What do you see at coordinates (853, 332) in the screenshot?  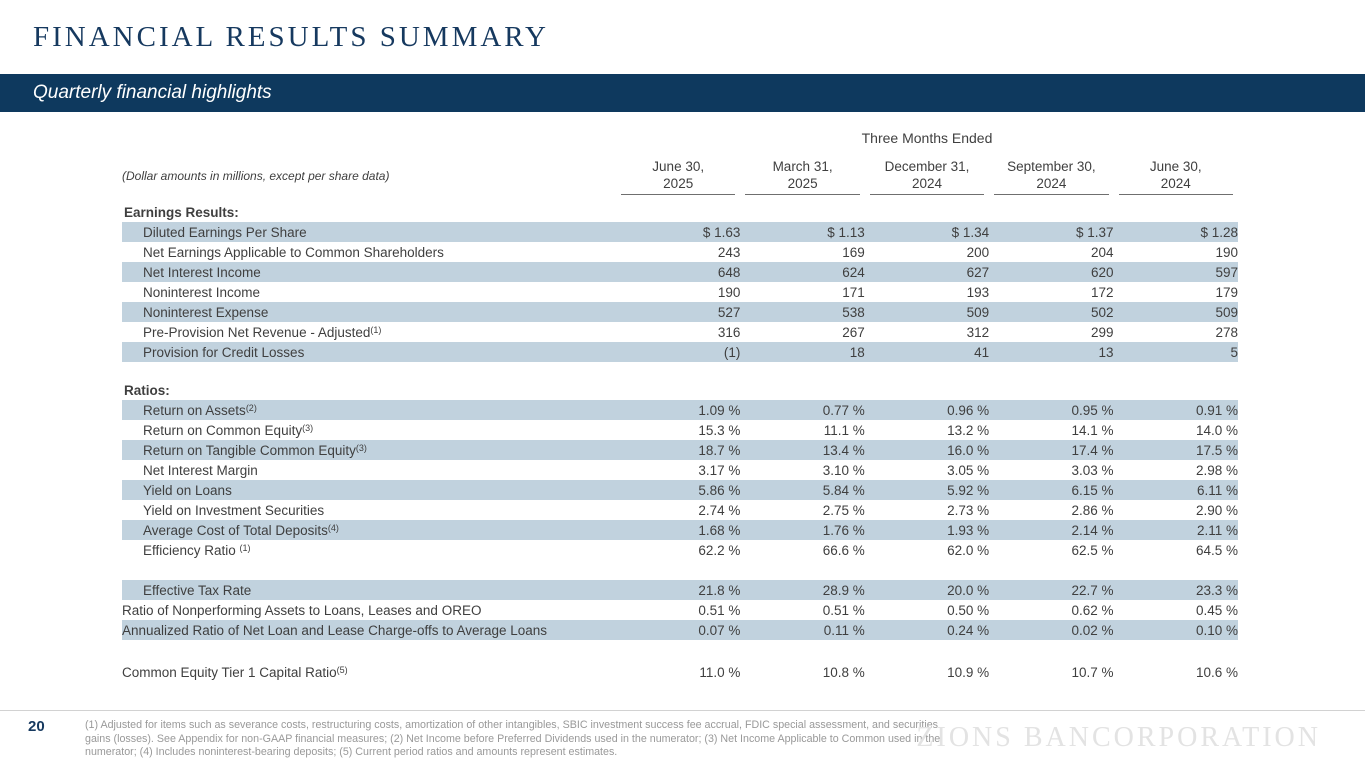 I see `row-value: 267` at bounding box center [853, 332].